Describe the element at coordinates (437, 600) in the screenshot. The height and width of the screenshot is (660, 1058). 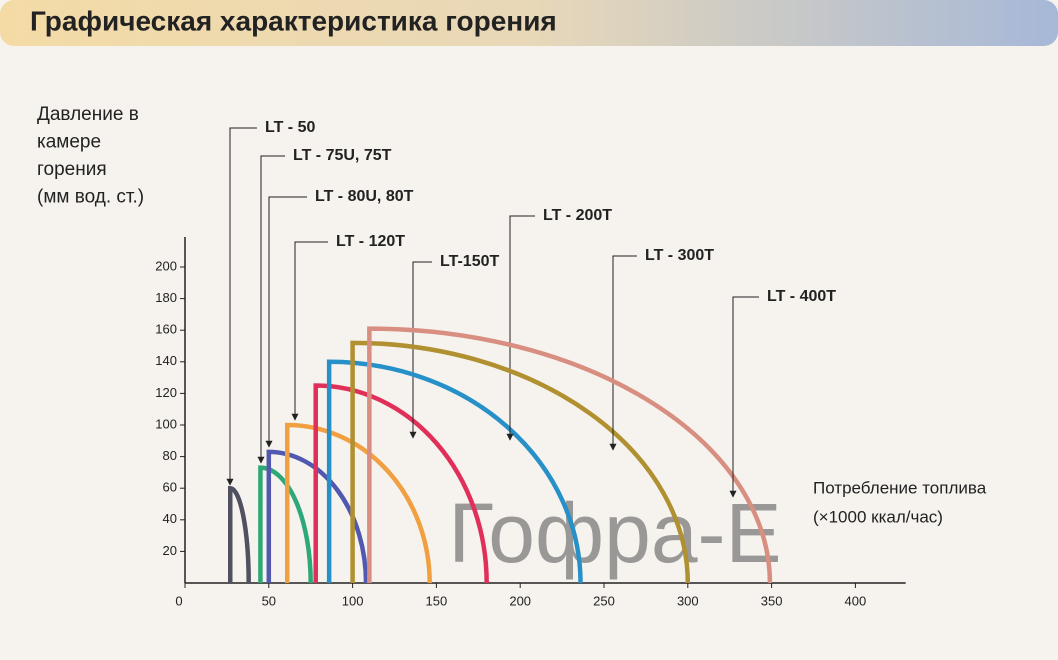
I see `x-tick-label: 150` at that location.